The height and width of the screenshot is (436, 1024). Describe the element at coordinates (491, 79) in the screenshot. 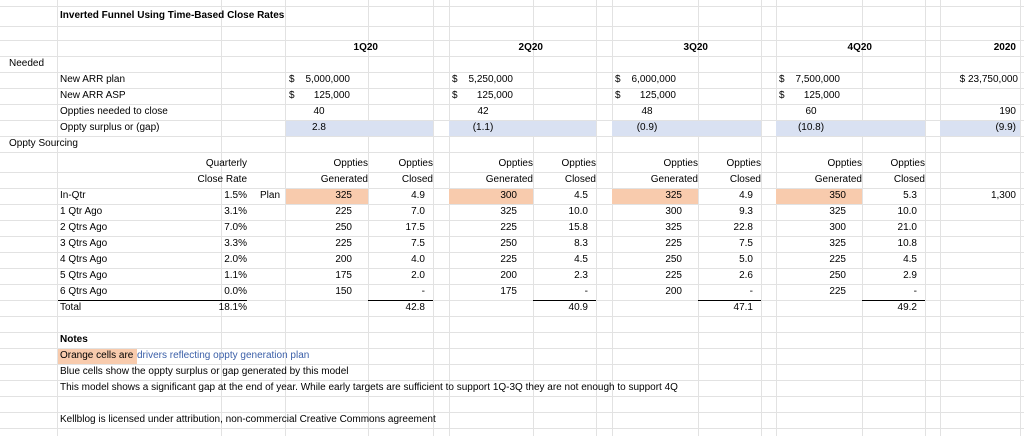

I see `arr-plan-value: 5,250,000` at that location.